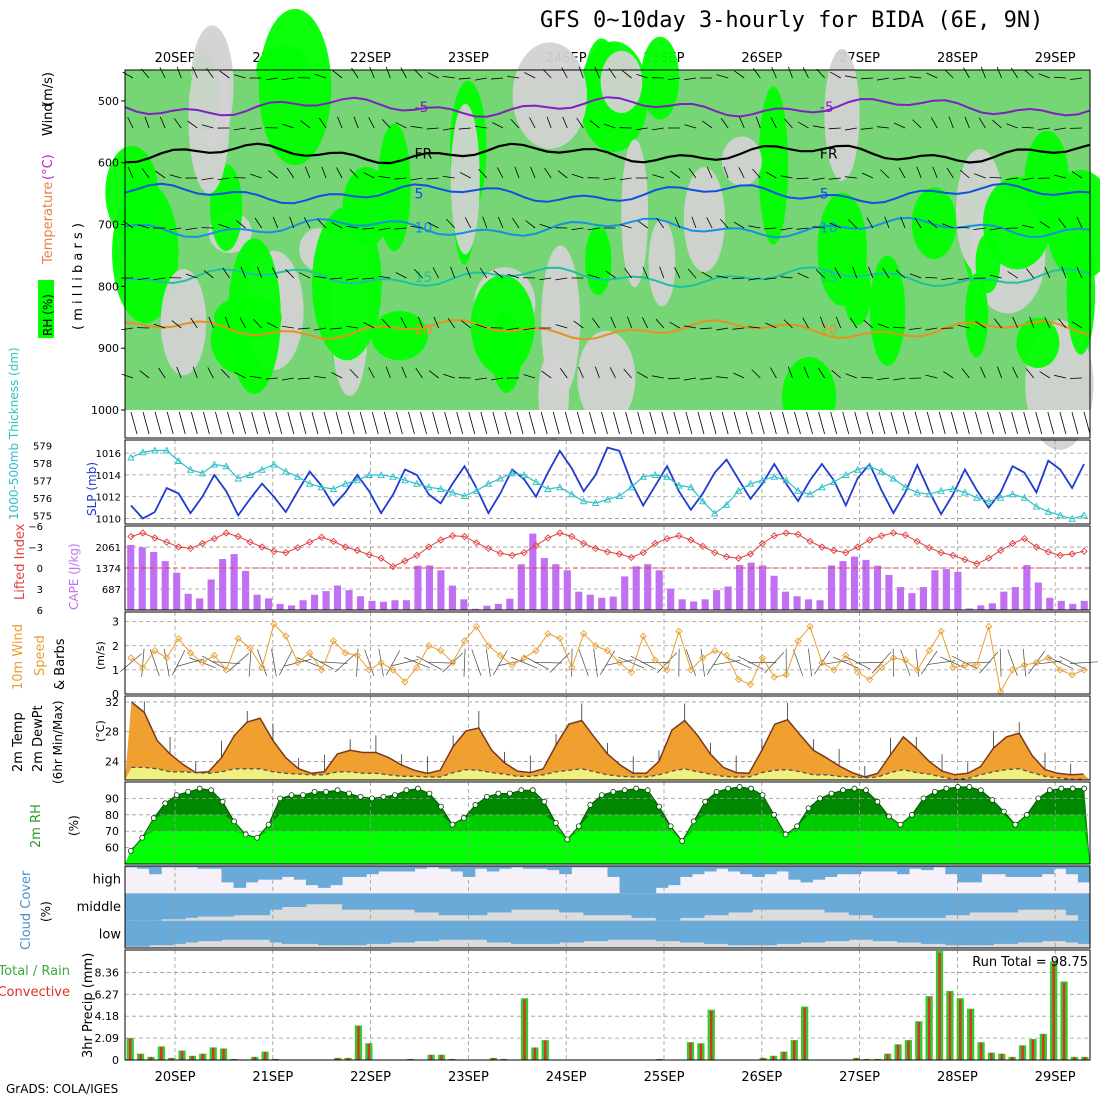 The height and width of the screenshot is (1100, 1100). I want to click on ylabel-cloud: Cloud Cover, so click(26, 910).